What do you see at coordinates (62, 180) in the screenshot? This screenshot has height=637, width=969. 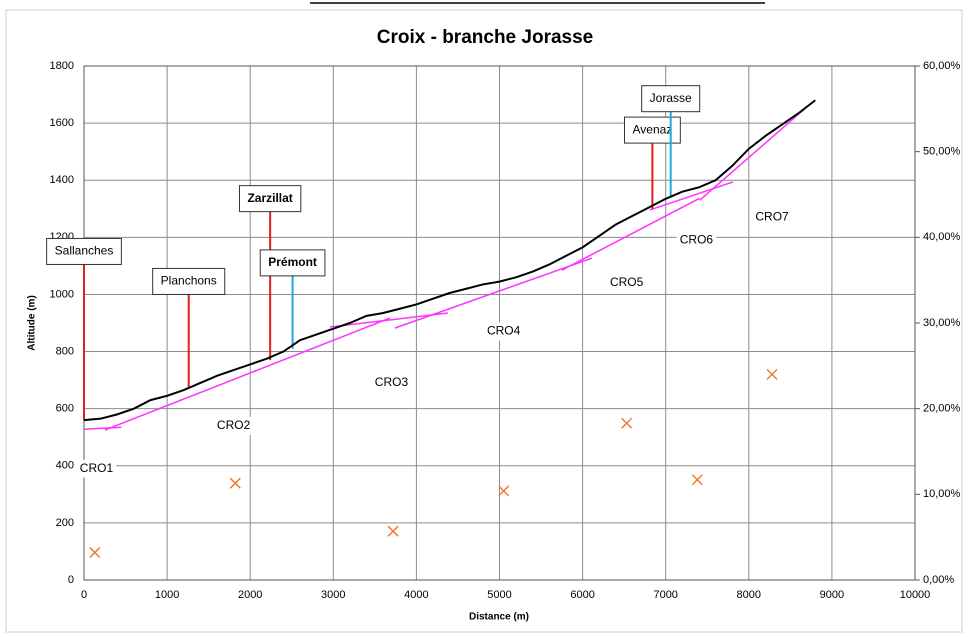 I see `y-tick-label: 1400` at bounding box center [62, 180].